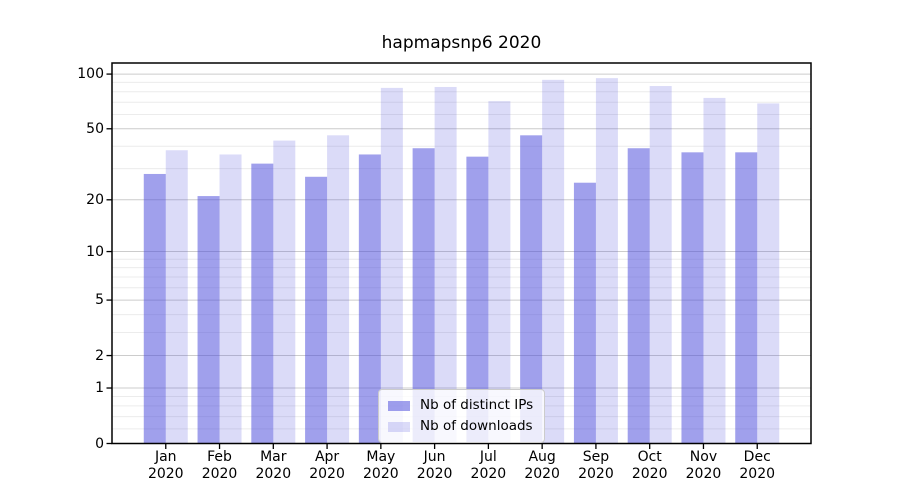  Describe the element at coordinates (262, 303) in the screenshot. I see `bar-mar-distinct-ips` at that location.